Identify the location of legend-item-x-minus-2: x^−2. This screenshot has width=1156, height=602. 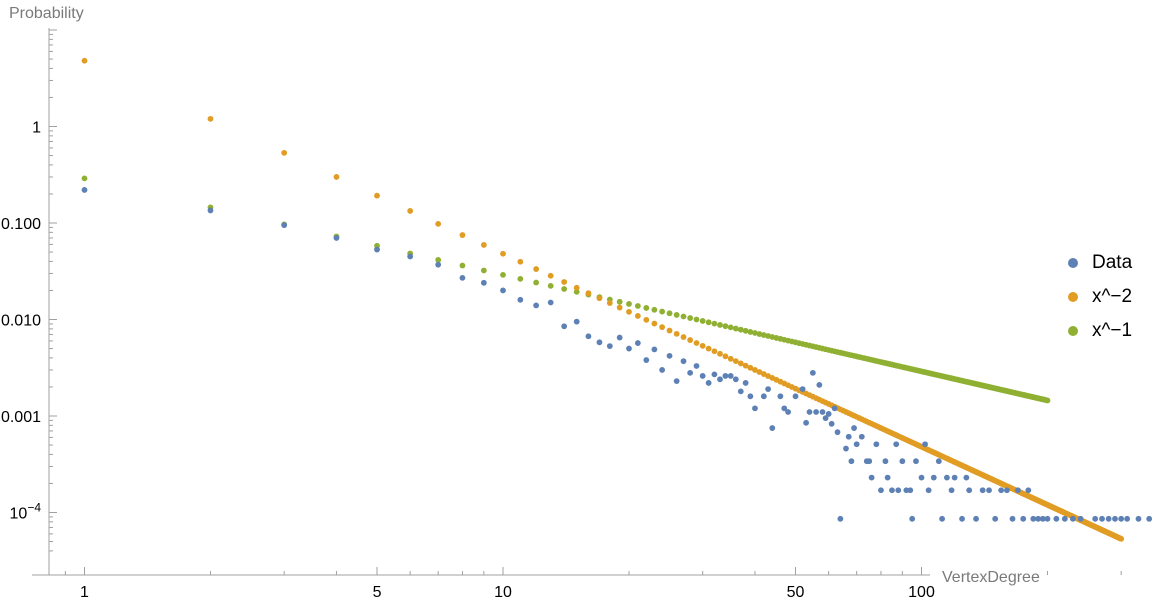
(1100, 297).